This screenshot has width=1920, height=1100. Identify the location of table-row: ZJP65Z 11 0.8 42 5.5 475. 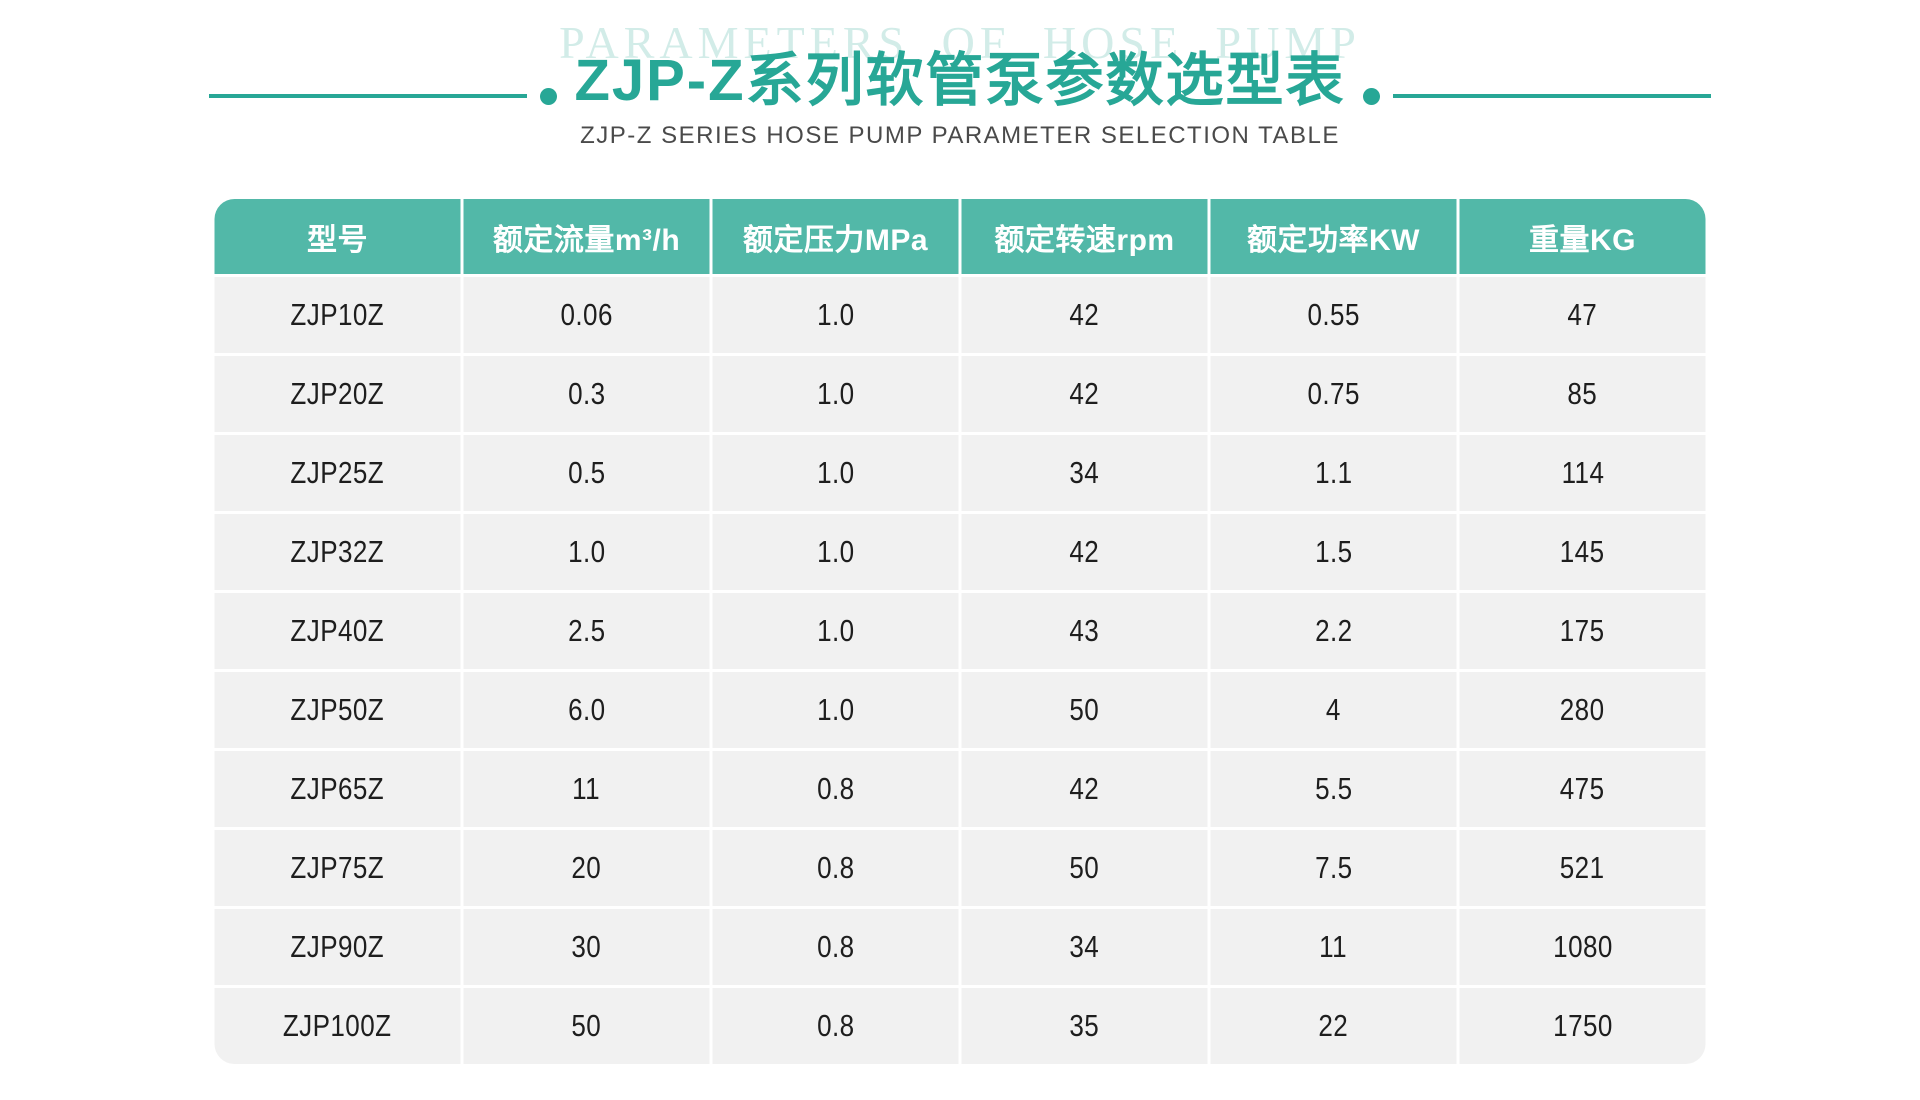
(960, 789).